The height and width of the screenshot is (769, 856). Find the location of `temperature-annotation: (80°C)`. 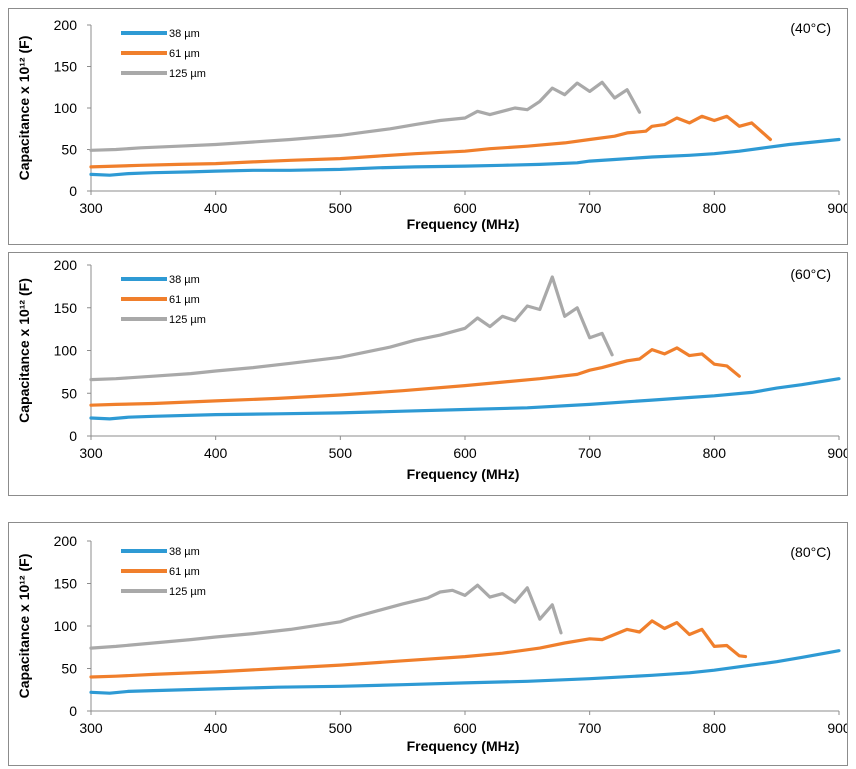

temperature-annotation: (80°C) is located at coordinates (810, 552).